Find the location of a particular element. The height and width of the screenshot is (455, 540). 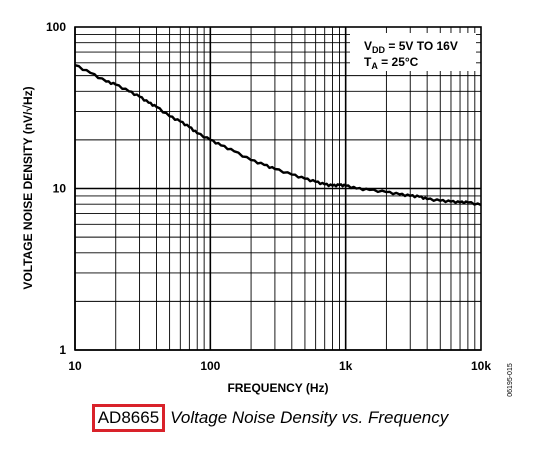

annotation-background is located at coordinates (413, 52).